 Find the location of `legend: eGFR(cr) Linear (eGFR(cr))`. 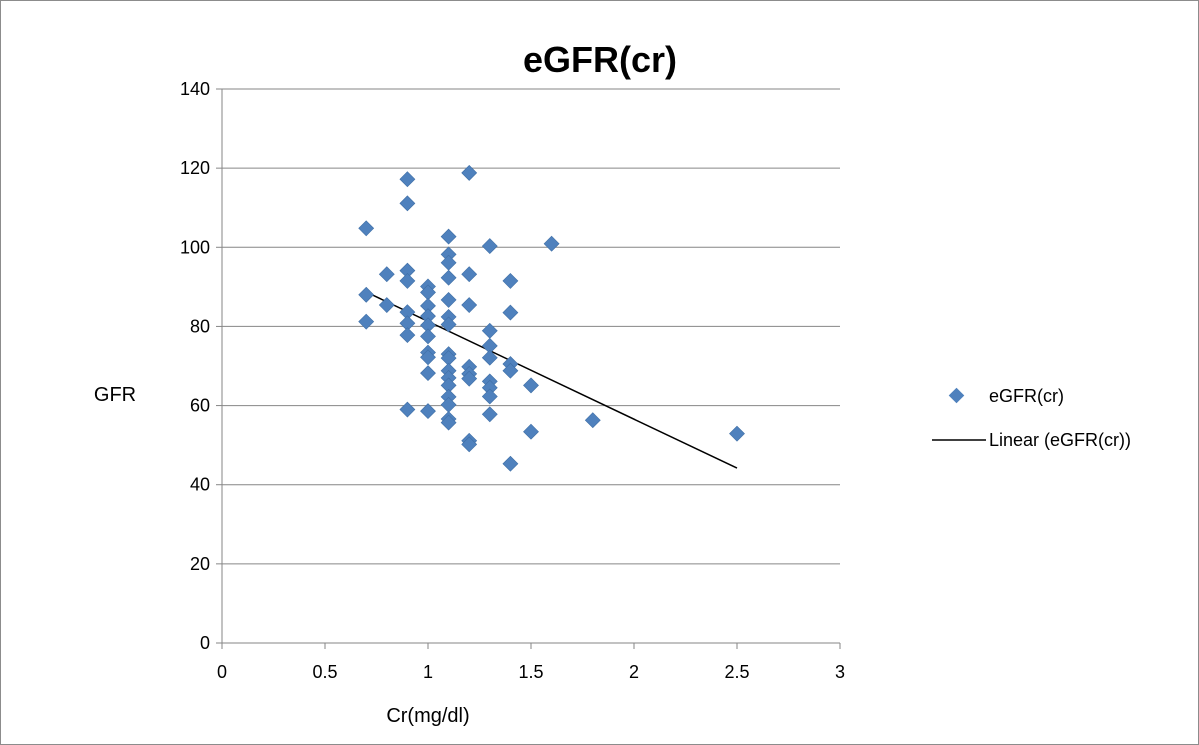

legend: eGFR(cr) Linear (eGFR(cr)) is located at coordinates (1031, 418).